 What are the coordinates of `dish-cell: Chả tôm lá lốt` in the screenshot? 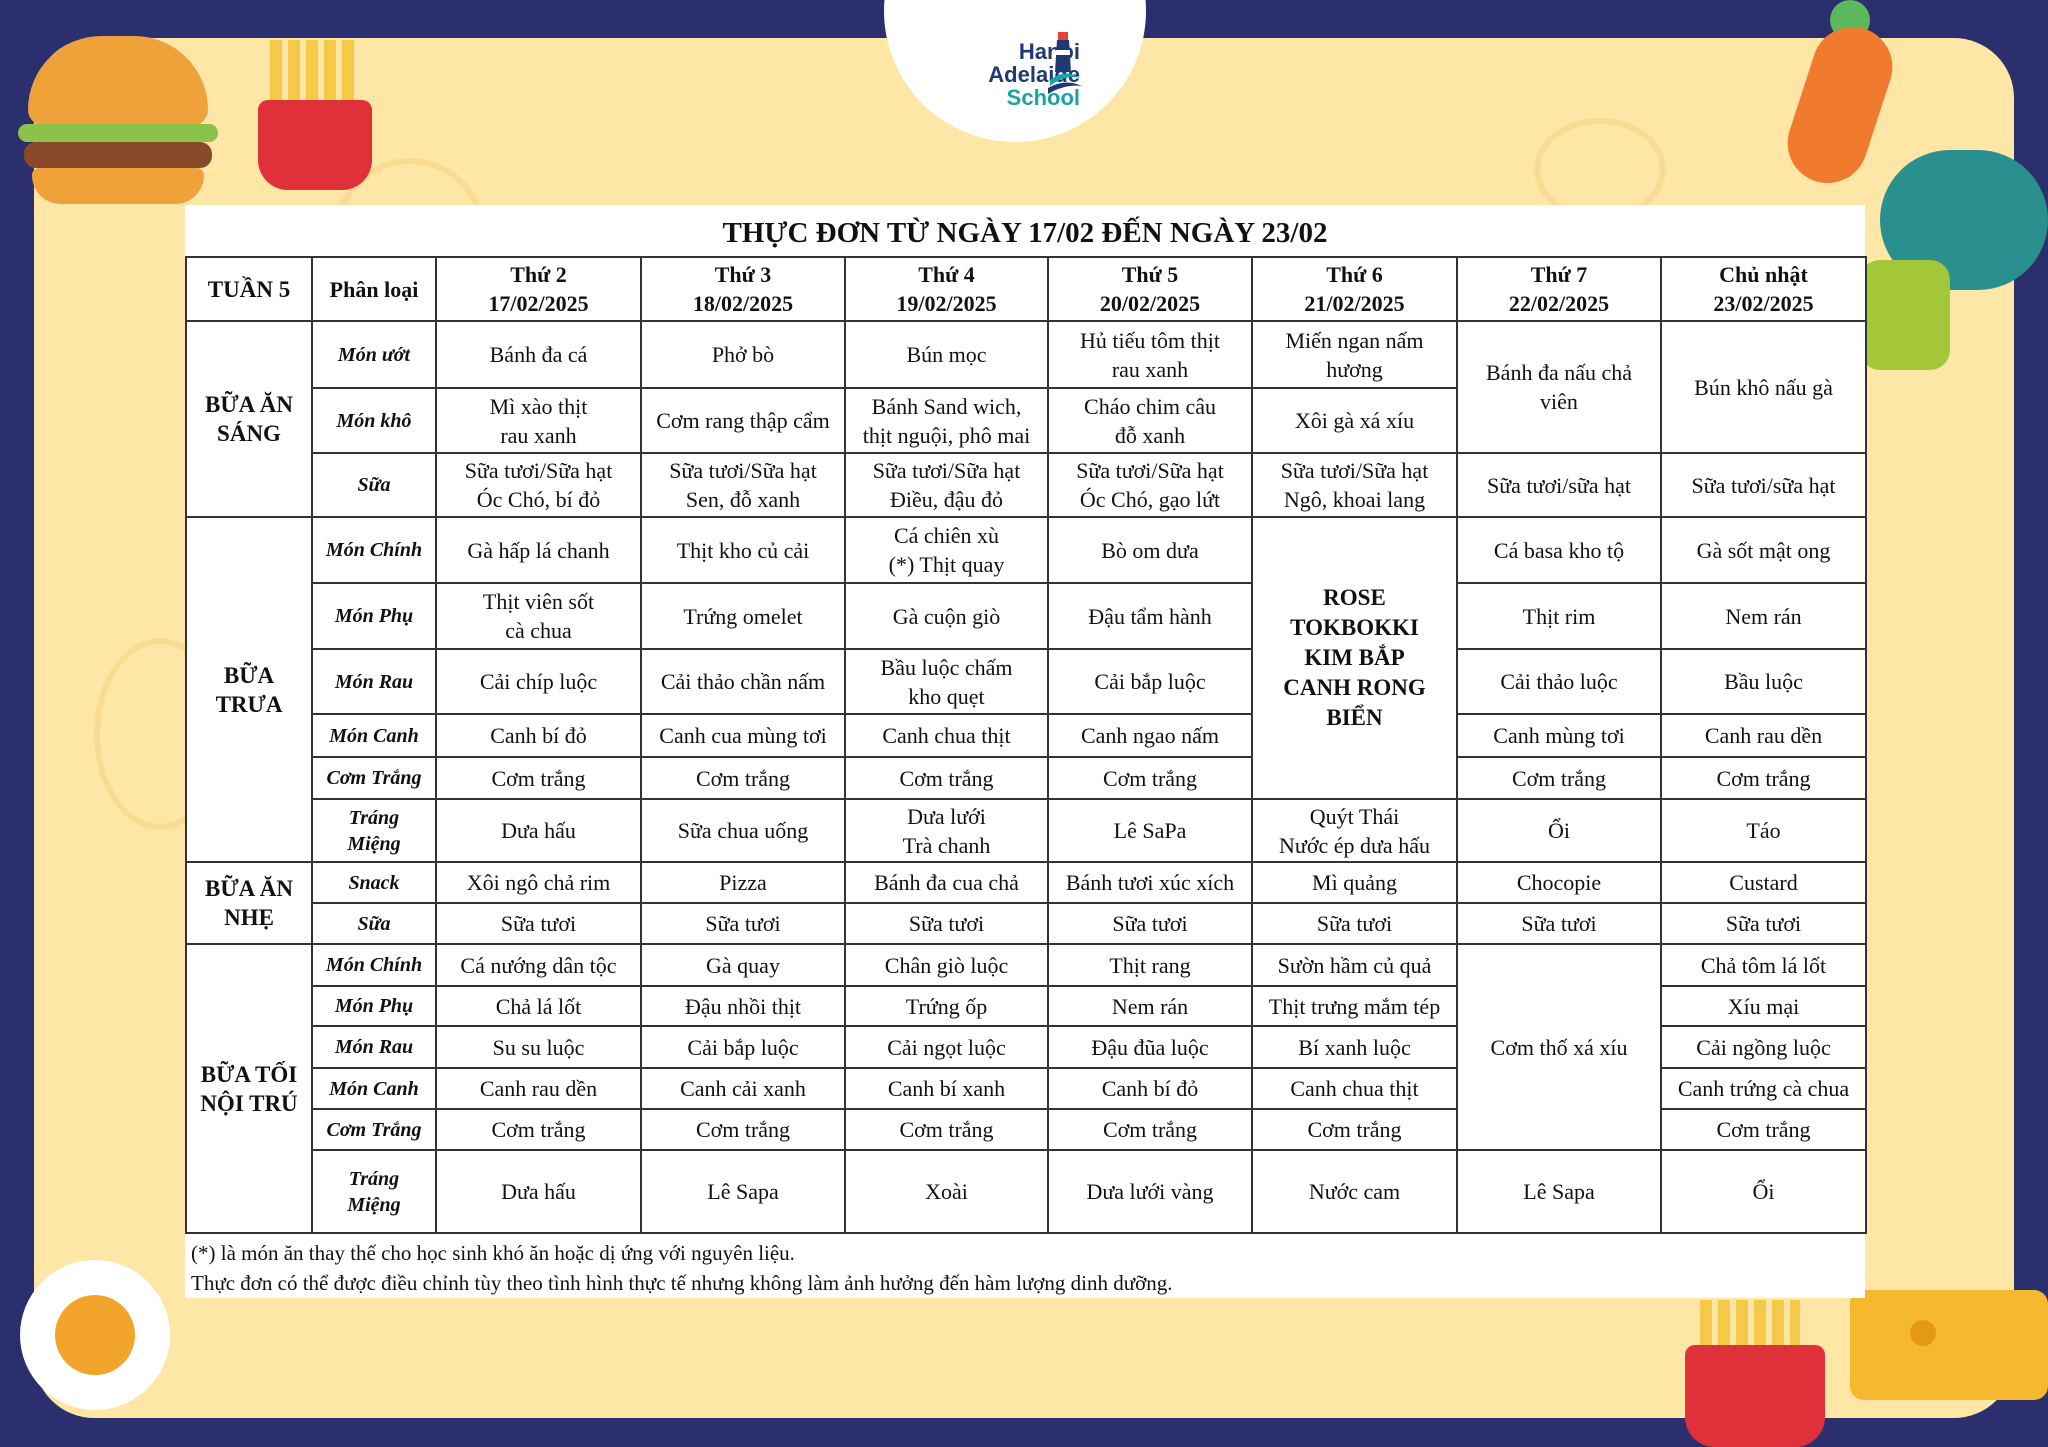 It's located at (1763, 965).